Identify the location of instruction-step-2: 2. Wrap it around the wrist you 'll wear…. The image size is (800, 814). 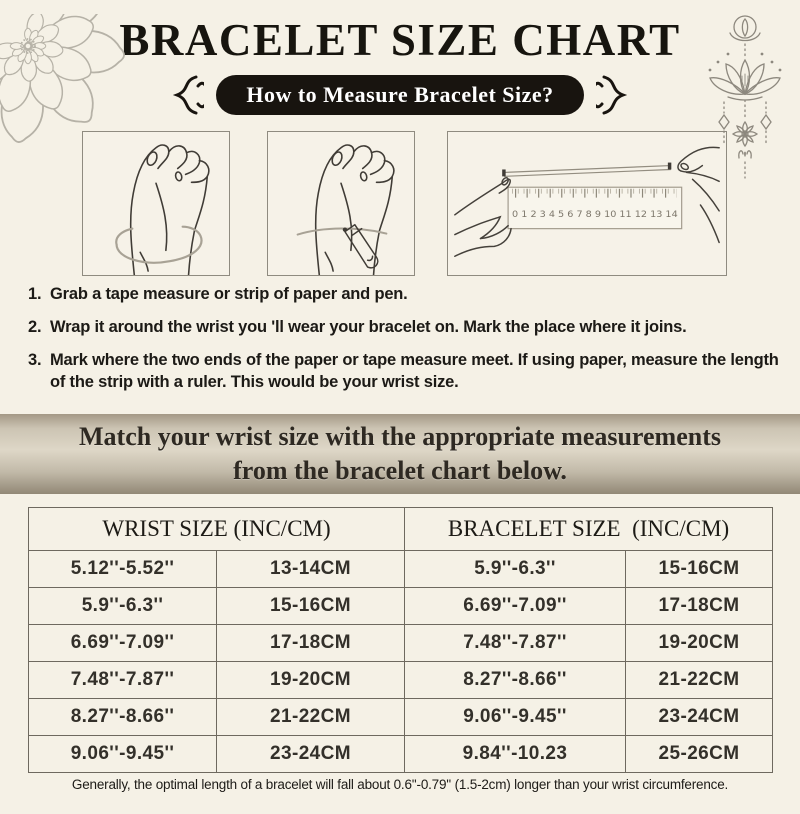
(408, 327).